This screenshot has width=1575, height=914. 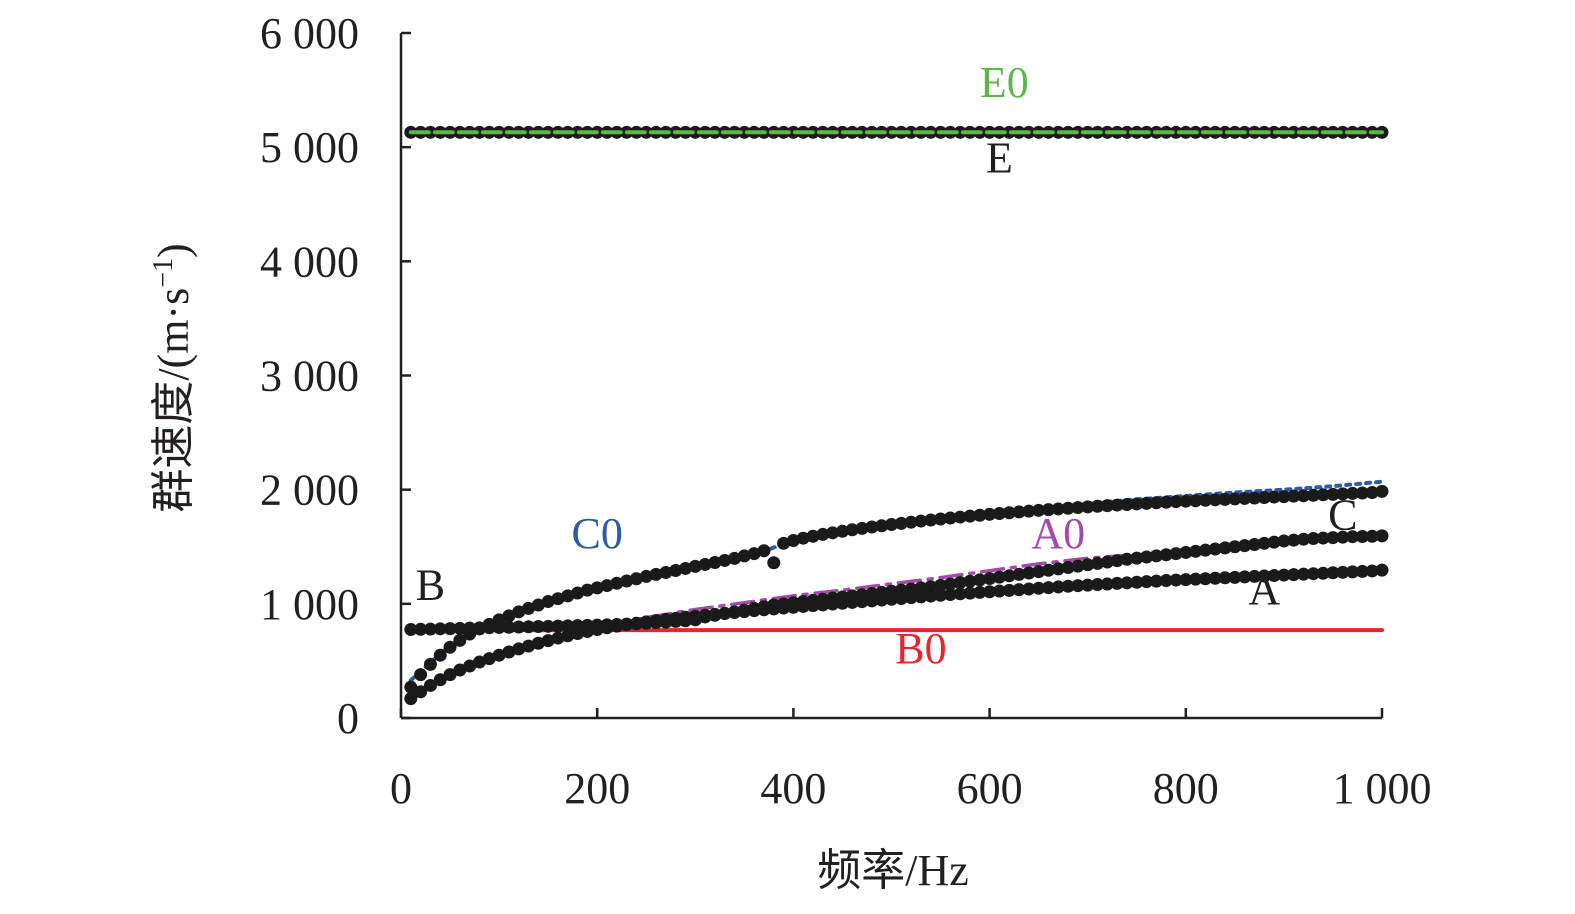 I want to click on line-series-A0, so click(x=896, y=614).